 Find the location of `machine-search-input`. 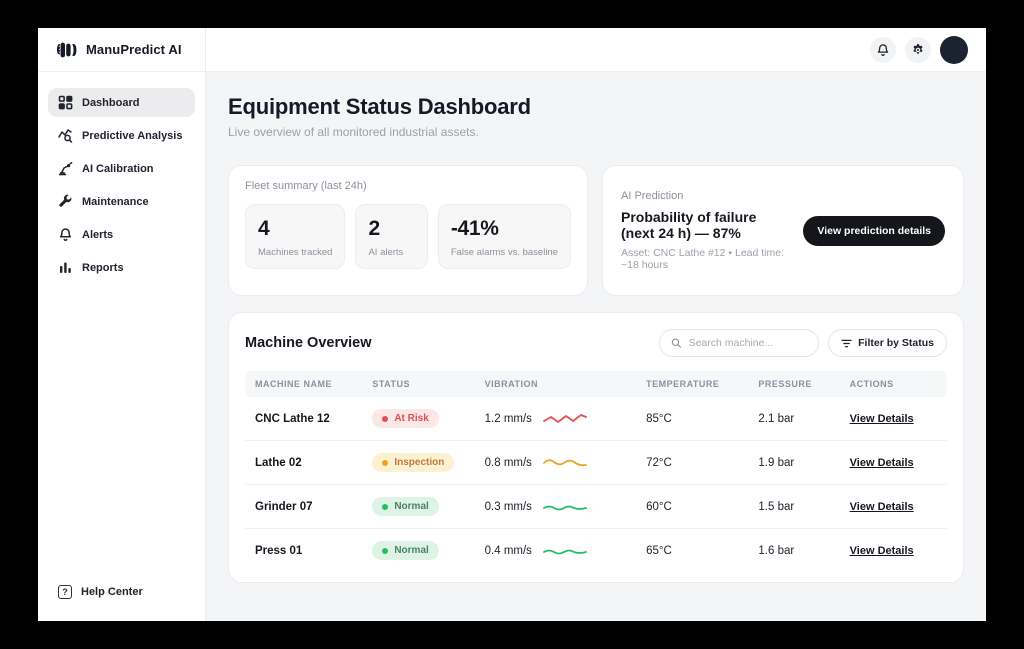

machine-search-input is located at coordinates (748, 343).